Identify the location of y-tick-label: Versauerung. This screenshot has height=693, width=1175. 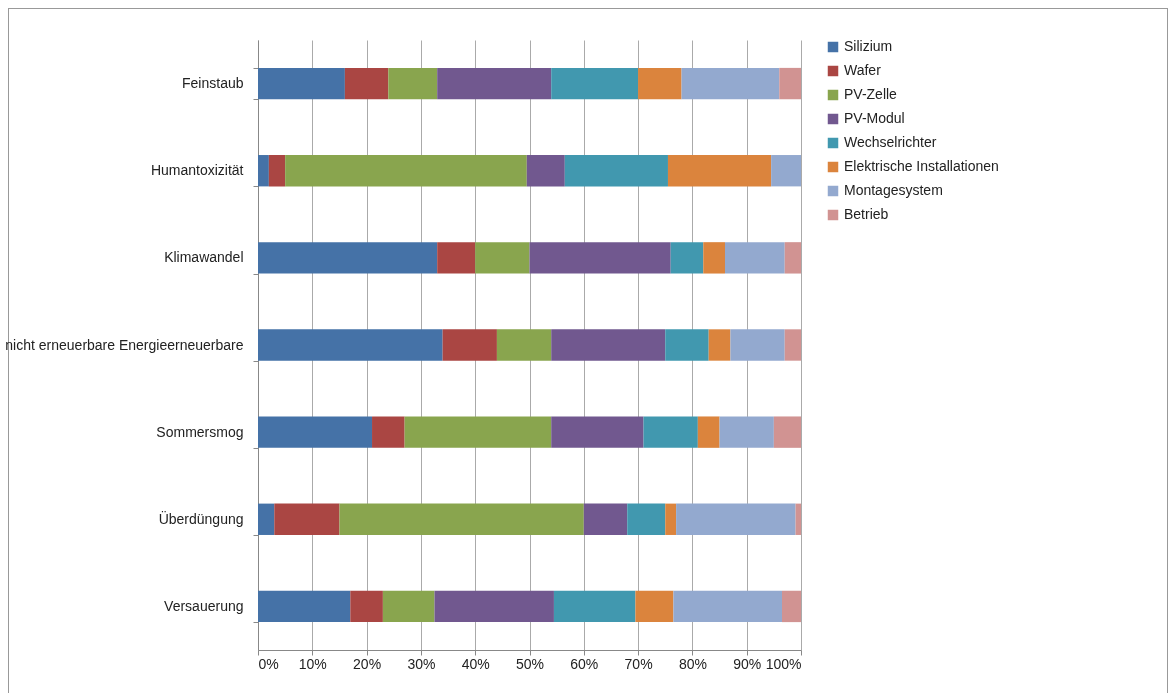
(204, 605).